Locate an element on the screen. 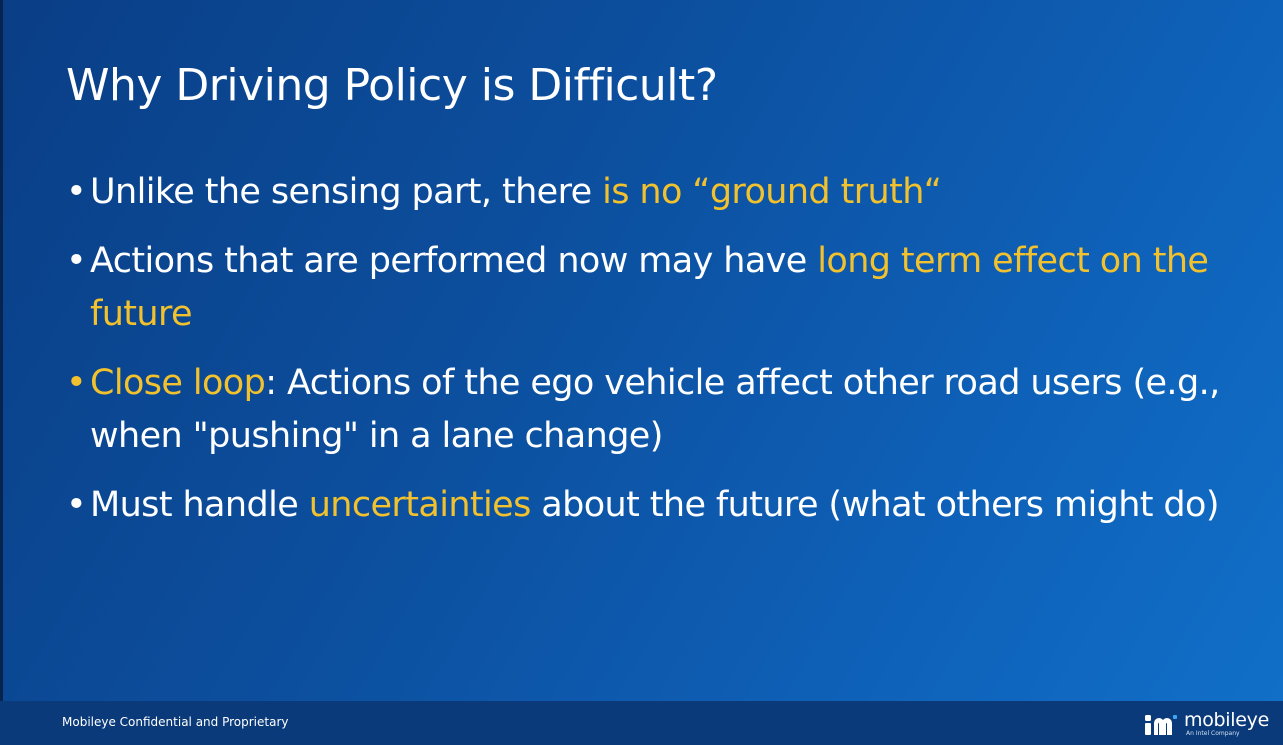 The image size is (1283, 745). bullet-text: Actions that are performed now may have is located at coordinates (454, 261).